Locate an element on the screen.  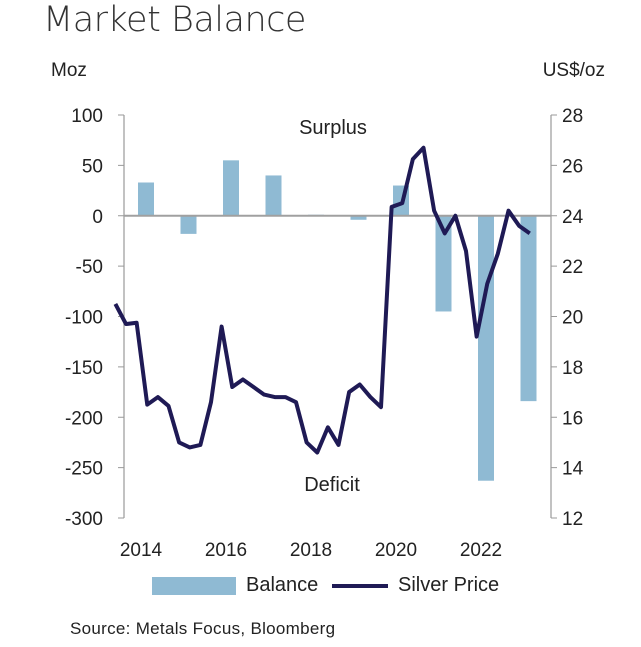
left-tick-label: -100 is located at coordinates (84, 318).